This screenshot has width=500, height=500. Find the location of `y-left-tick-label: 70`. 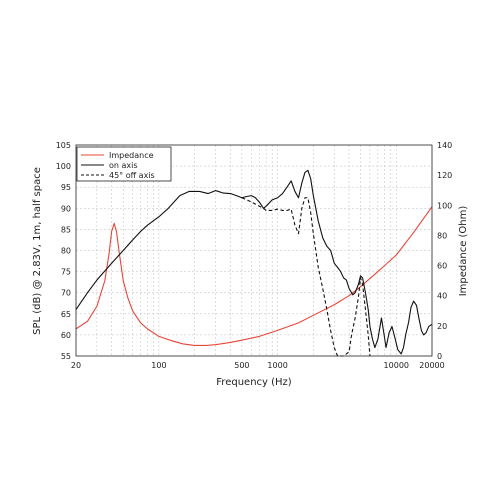

y-left-tick-label: 70 is located at coordinates (66, 293).